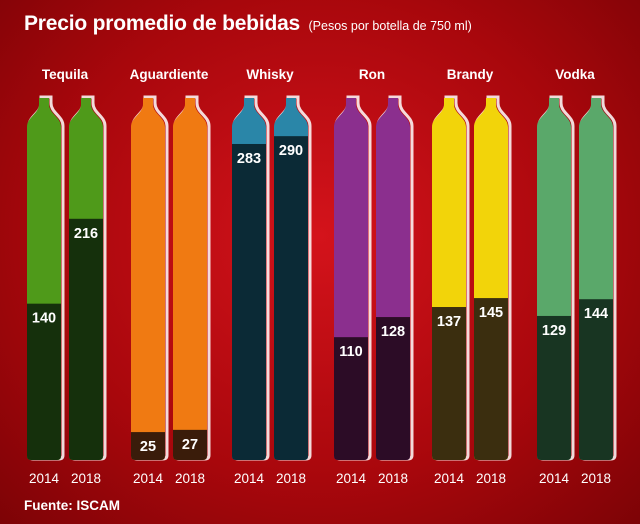 The height and width of the screenshot is (524, 640). Describe the element at coordinates (470, 74) in the screenshot. I see `category-label: Brandy` at that location.